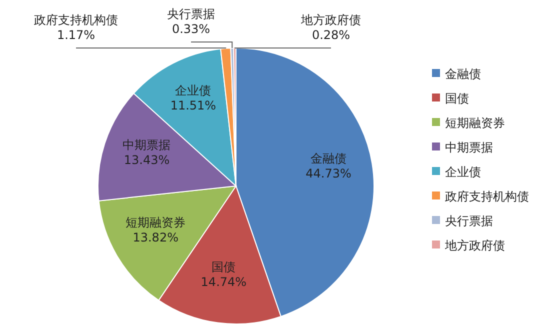  What do you see at coordinates (463, 172) in the screenshot?
I see `legend-label: 企业债` at bounding box center [463, 172].